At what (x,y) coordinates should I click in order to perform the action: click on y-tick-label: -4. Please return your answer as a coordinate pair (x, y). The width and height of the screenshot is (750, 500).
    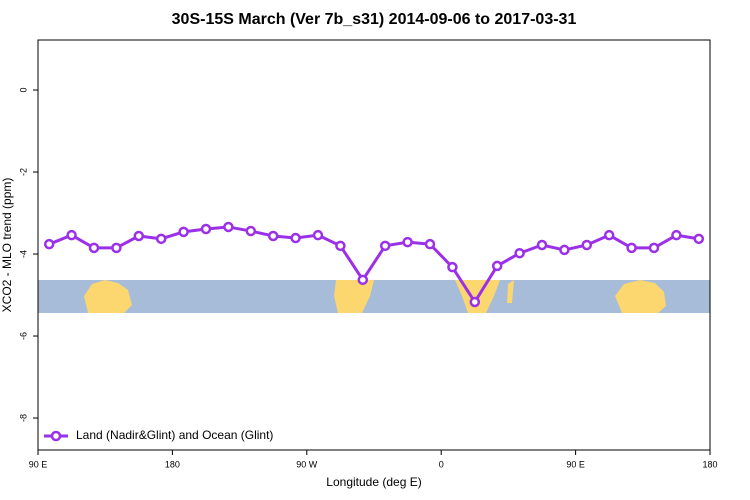
    Looking at the image, I should click on (23, 254).